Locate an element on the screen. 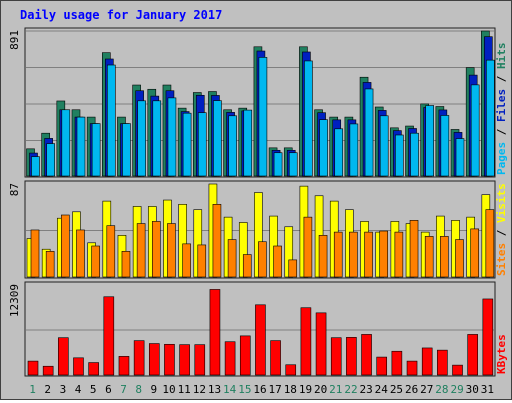 Image resolution: width=512 pixels, height=403 pixels. legend-sites: Sites is located at coordinates (501, 259).